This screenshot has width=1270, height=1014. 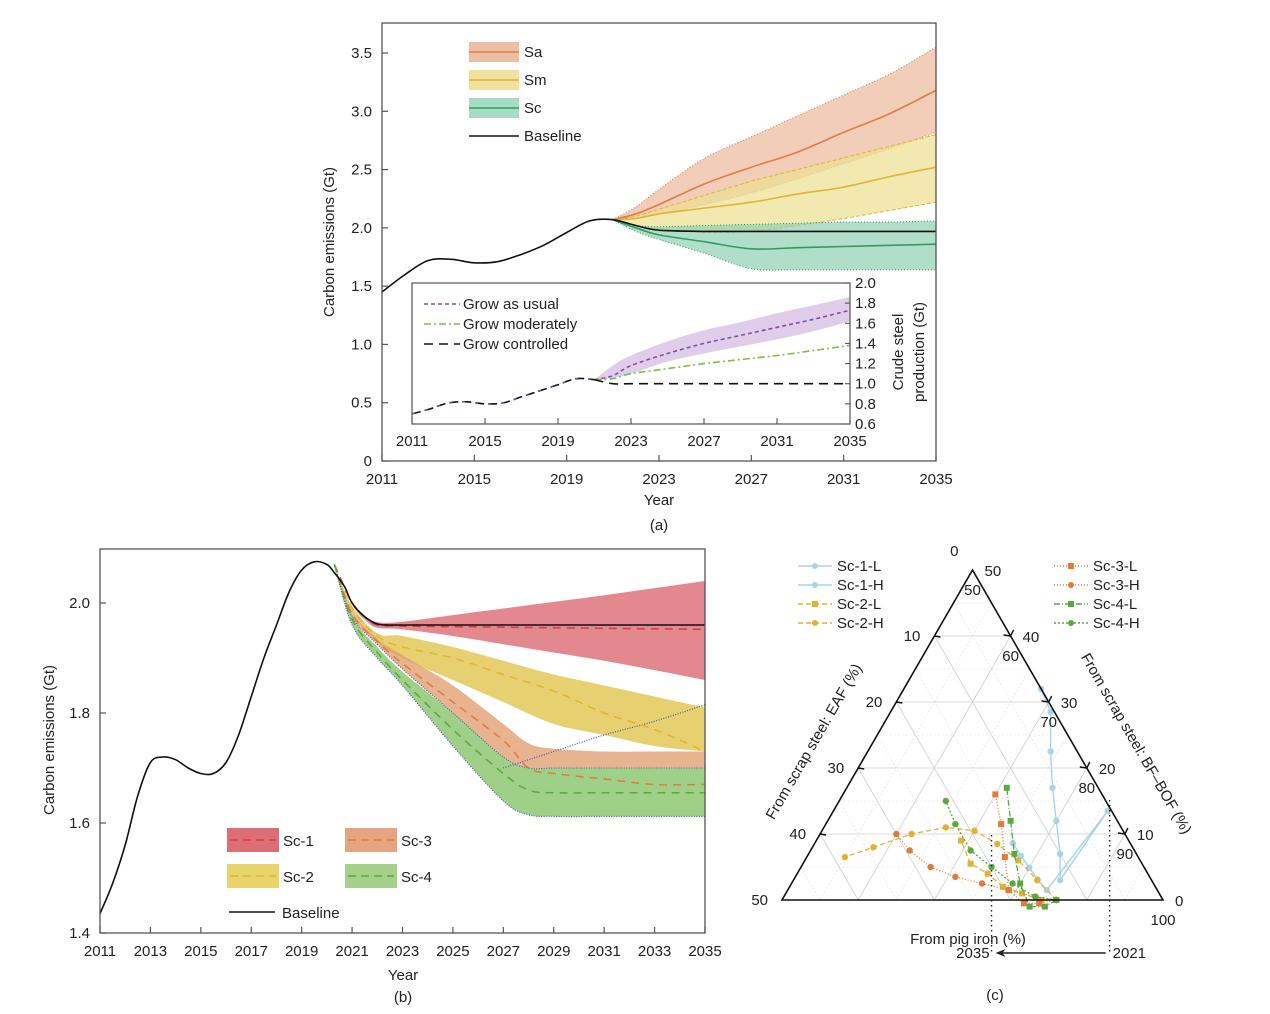 What do you see at coordinates (815, 604) in the screenshot?
I see `legend-marker-sc-2-l` at bounding box center [815, 604].